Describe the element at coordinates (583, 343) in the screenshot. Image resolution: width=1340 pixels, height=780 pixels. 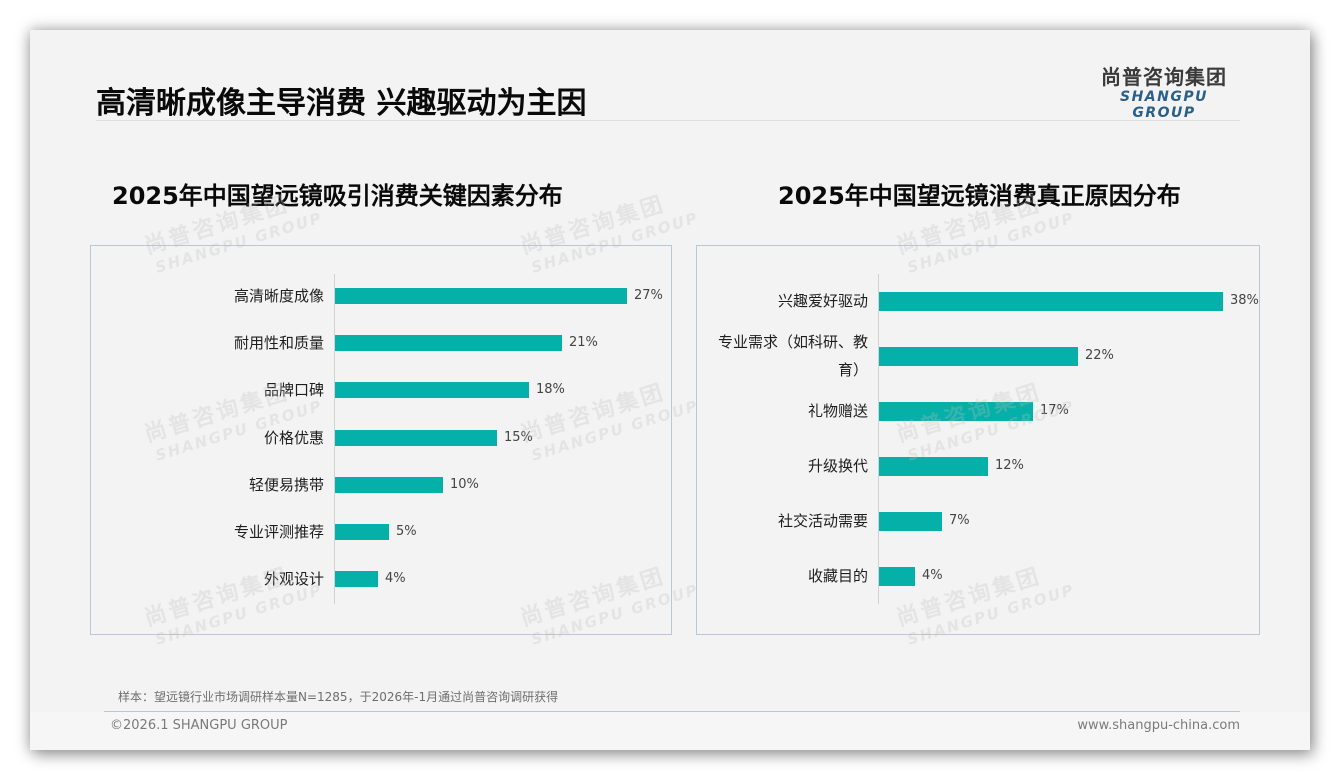
I see `bar-value-label: 21%` at that location.